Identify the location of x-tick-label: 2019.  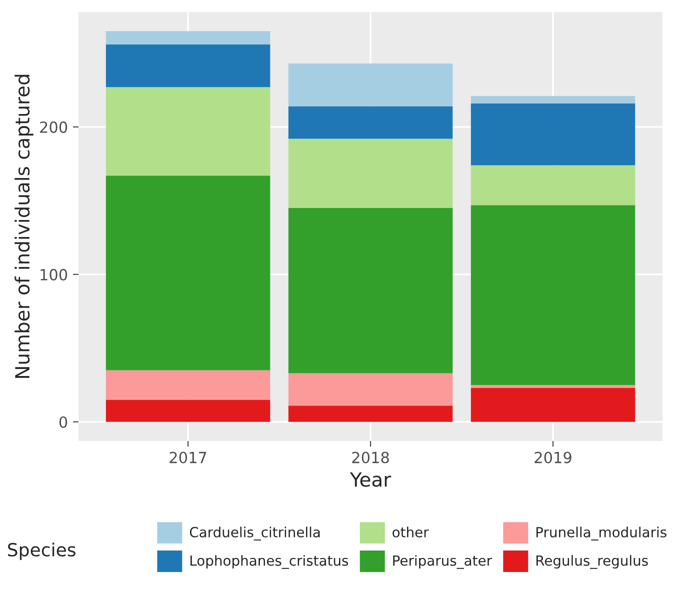
(553, 458).